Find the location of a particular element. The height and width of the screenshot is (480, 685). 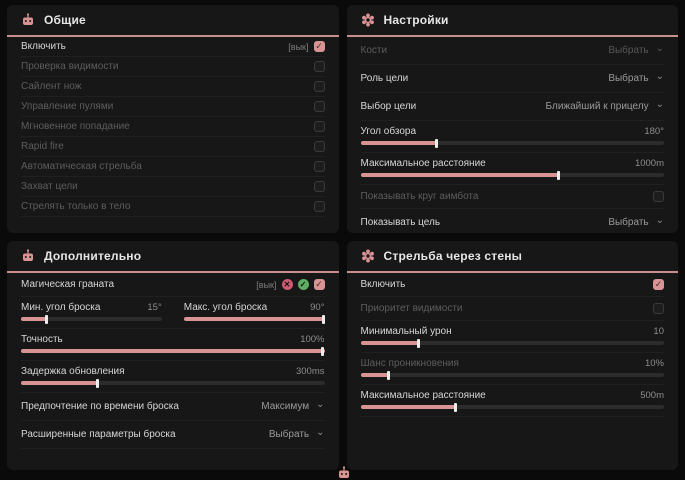

slider-row: Задержка обновления 300ms is located at coordinates (173, 377).